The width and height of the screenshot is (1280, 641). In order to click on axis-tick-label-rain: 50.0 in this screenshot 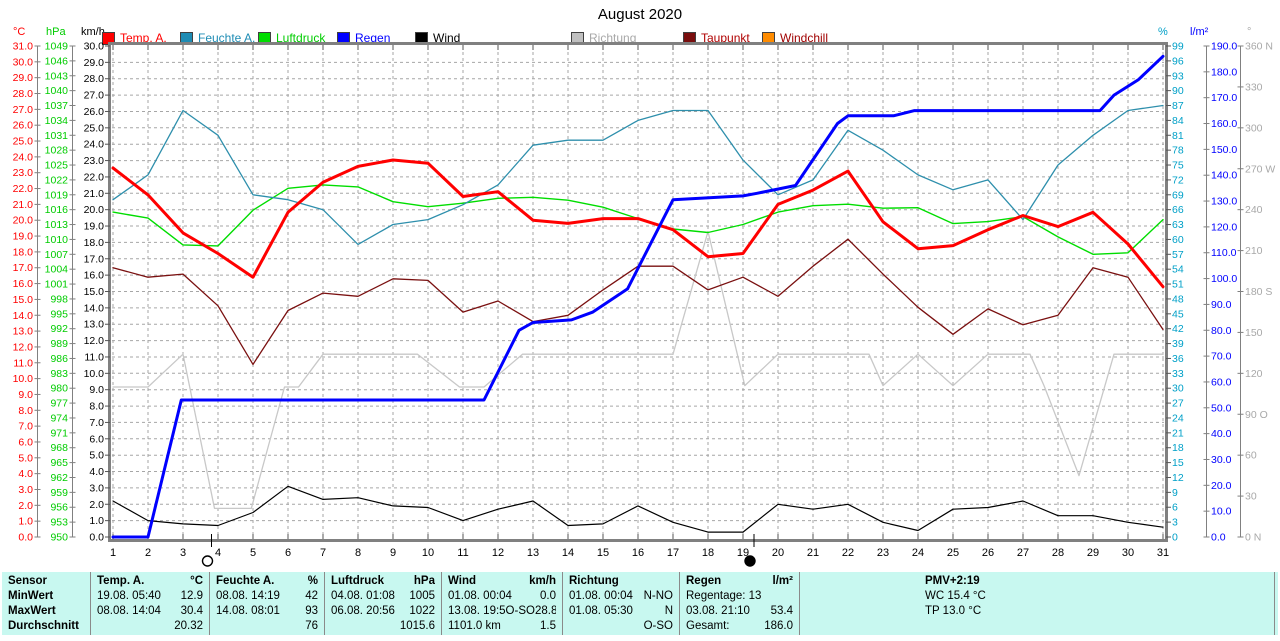, I will do `click(1221, 408)`.